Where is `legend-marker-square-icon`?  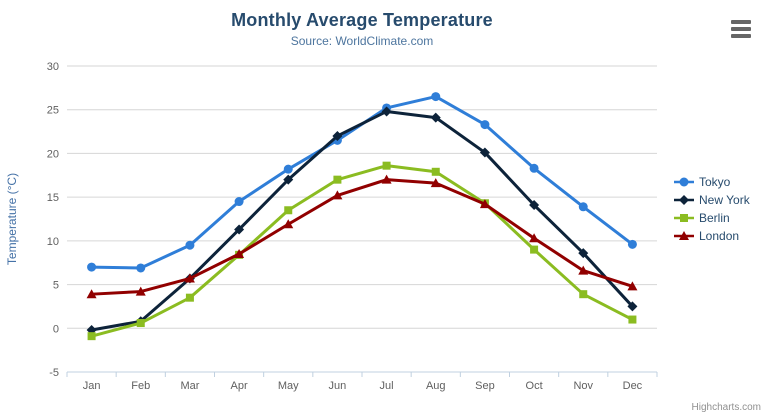 legend-marker-square-icon is located at coordinates (684, 218).